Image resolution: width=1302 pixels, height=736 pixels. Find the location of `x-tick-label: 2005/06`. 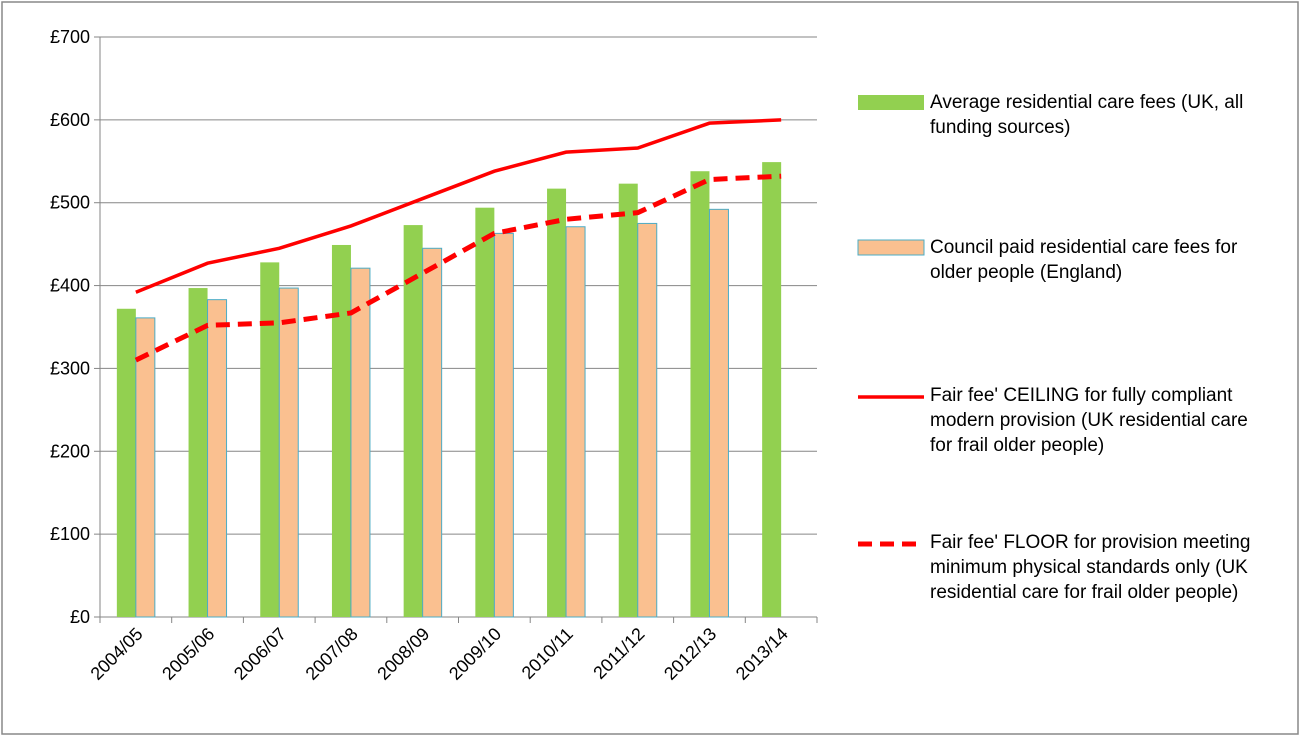

x-tick-label: 2005/06 is located at coordinates (188, 654).